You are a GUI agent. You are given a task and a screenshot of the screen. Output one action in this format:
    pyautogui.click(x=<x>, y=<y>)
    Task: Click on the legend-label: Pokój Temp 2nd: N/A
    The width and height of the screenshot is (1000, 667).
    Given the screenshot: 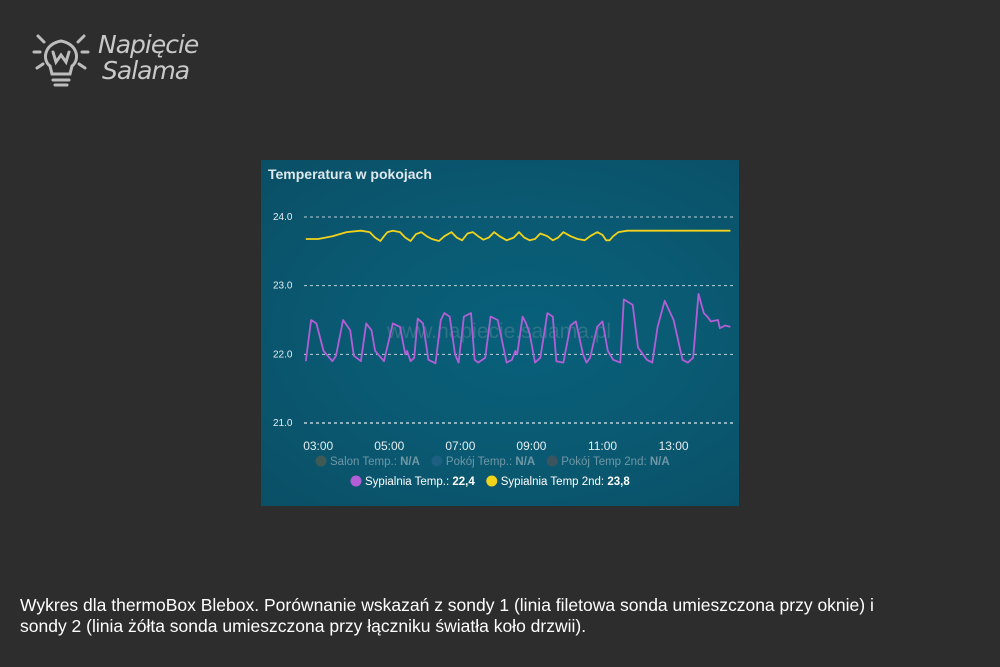 What is the action you would take?
    pyautogui.click(x=615, y=462)
    